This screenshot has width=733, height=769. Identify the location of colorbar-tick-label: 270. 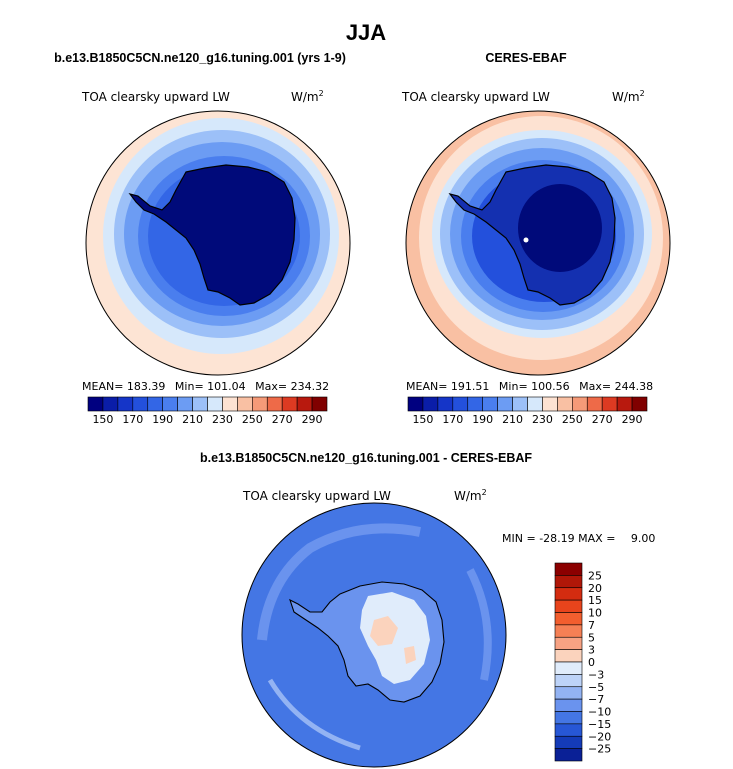
(282, 419).